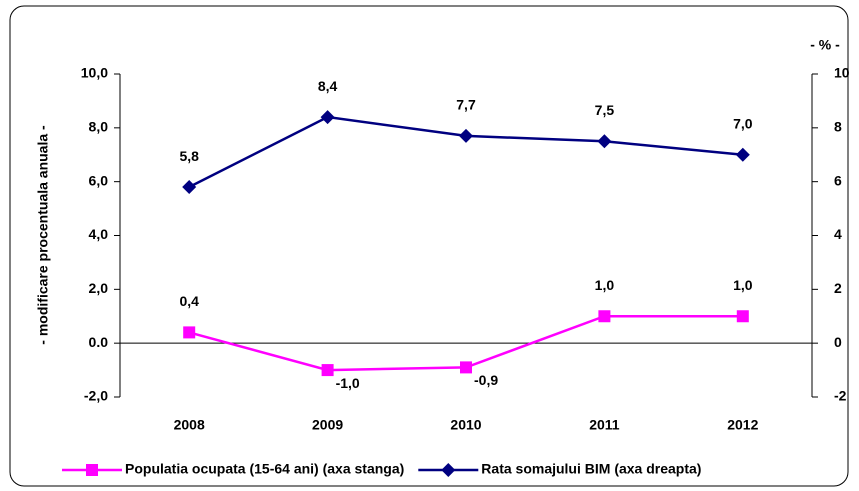  What do you see at coordinates (43, 235) in the screenshot?
I see `y-axis-label: - modificare procentuala anuala -` at bounding box center [43, 235].